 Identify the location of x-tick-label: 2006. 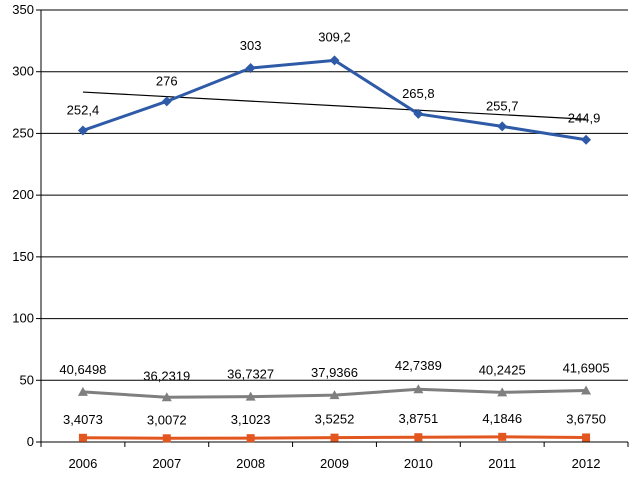
(82, 463).